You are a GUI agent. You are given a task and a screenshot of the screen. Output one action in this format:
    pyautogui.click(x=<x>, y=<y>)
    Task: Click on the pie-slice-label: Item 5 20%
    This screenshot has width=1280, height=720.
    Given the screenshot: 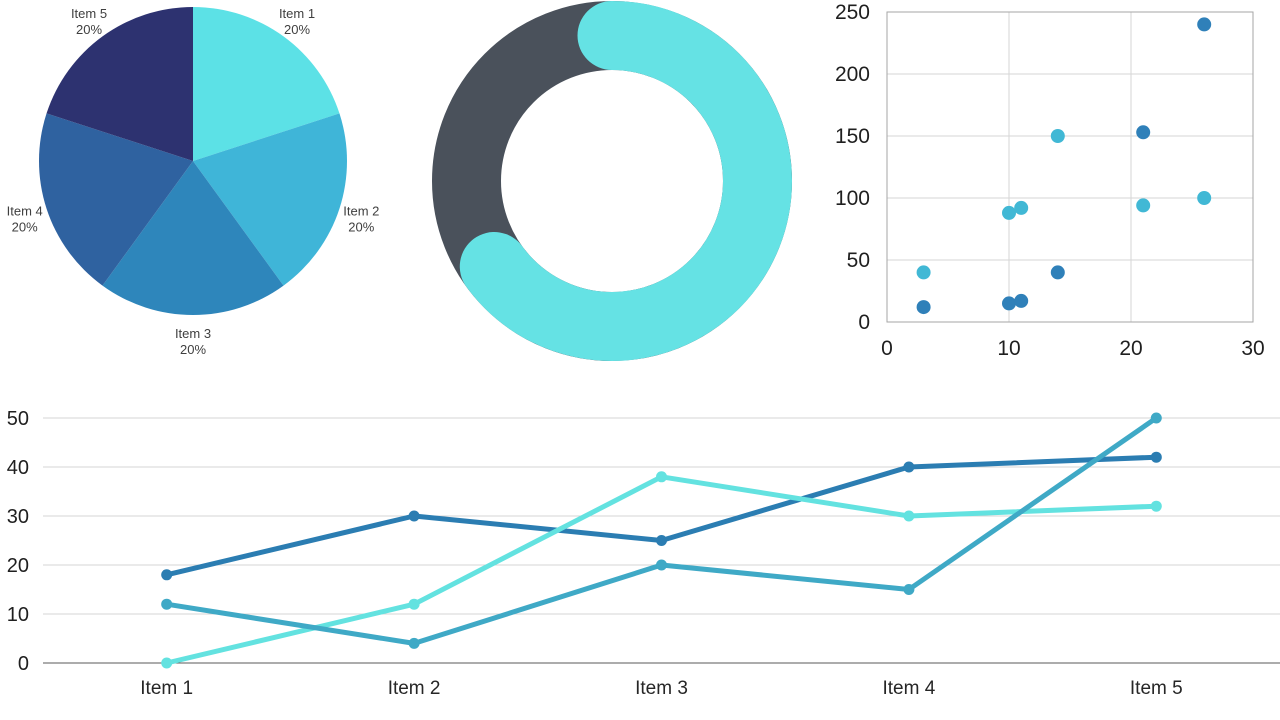 What is the action you would take?
    pyautogui.click(x=89, y=21)
    